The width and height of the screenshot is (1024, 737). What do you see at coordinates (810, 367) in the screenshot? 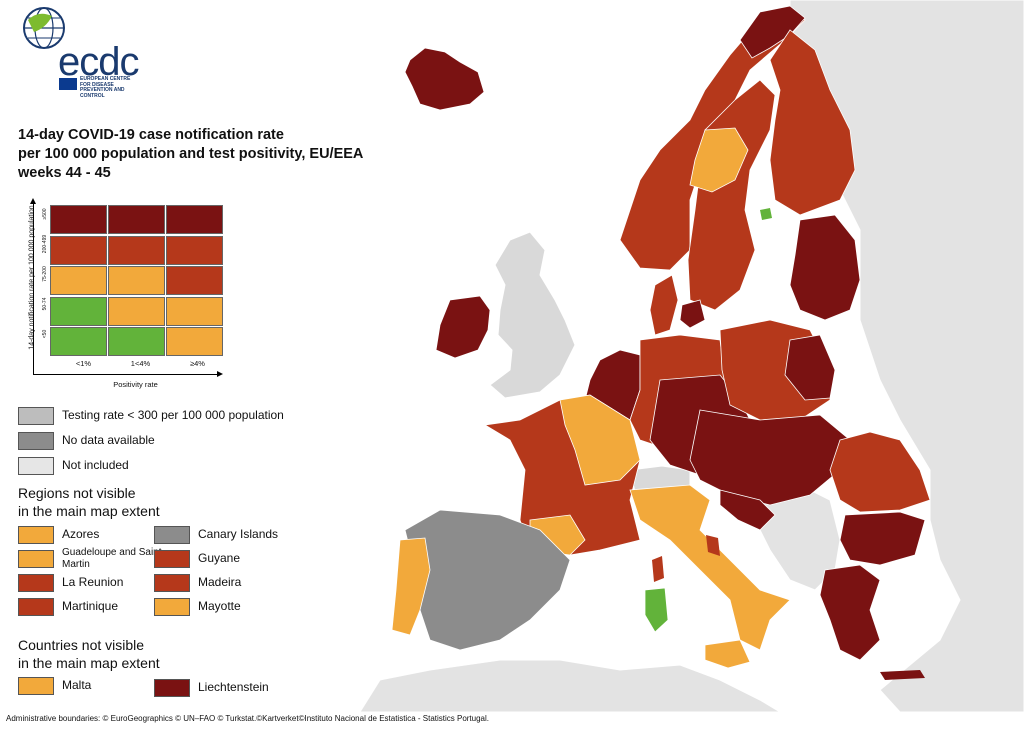
I see `poland-east` at bounding box center [810, 367].